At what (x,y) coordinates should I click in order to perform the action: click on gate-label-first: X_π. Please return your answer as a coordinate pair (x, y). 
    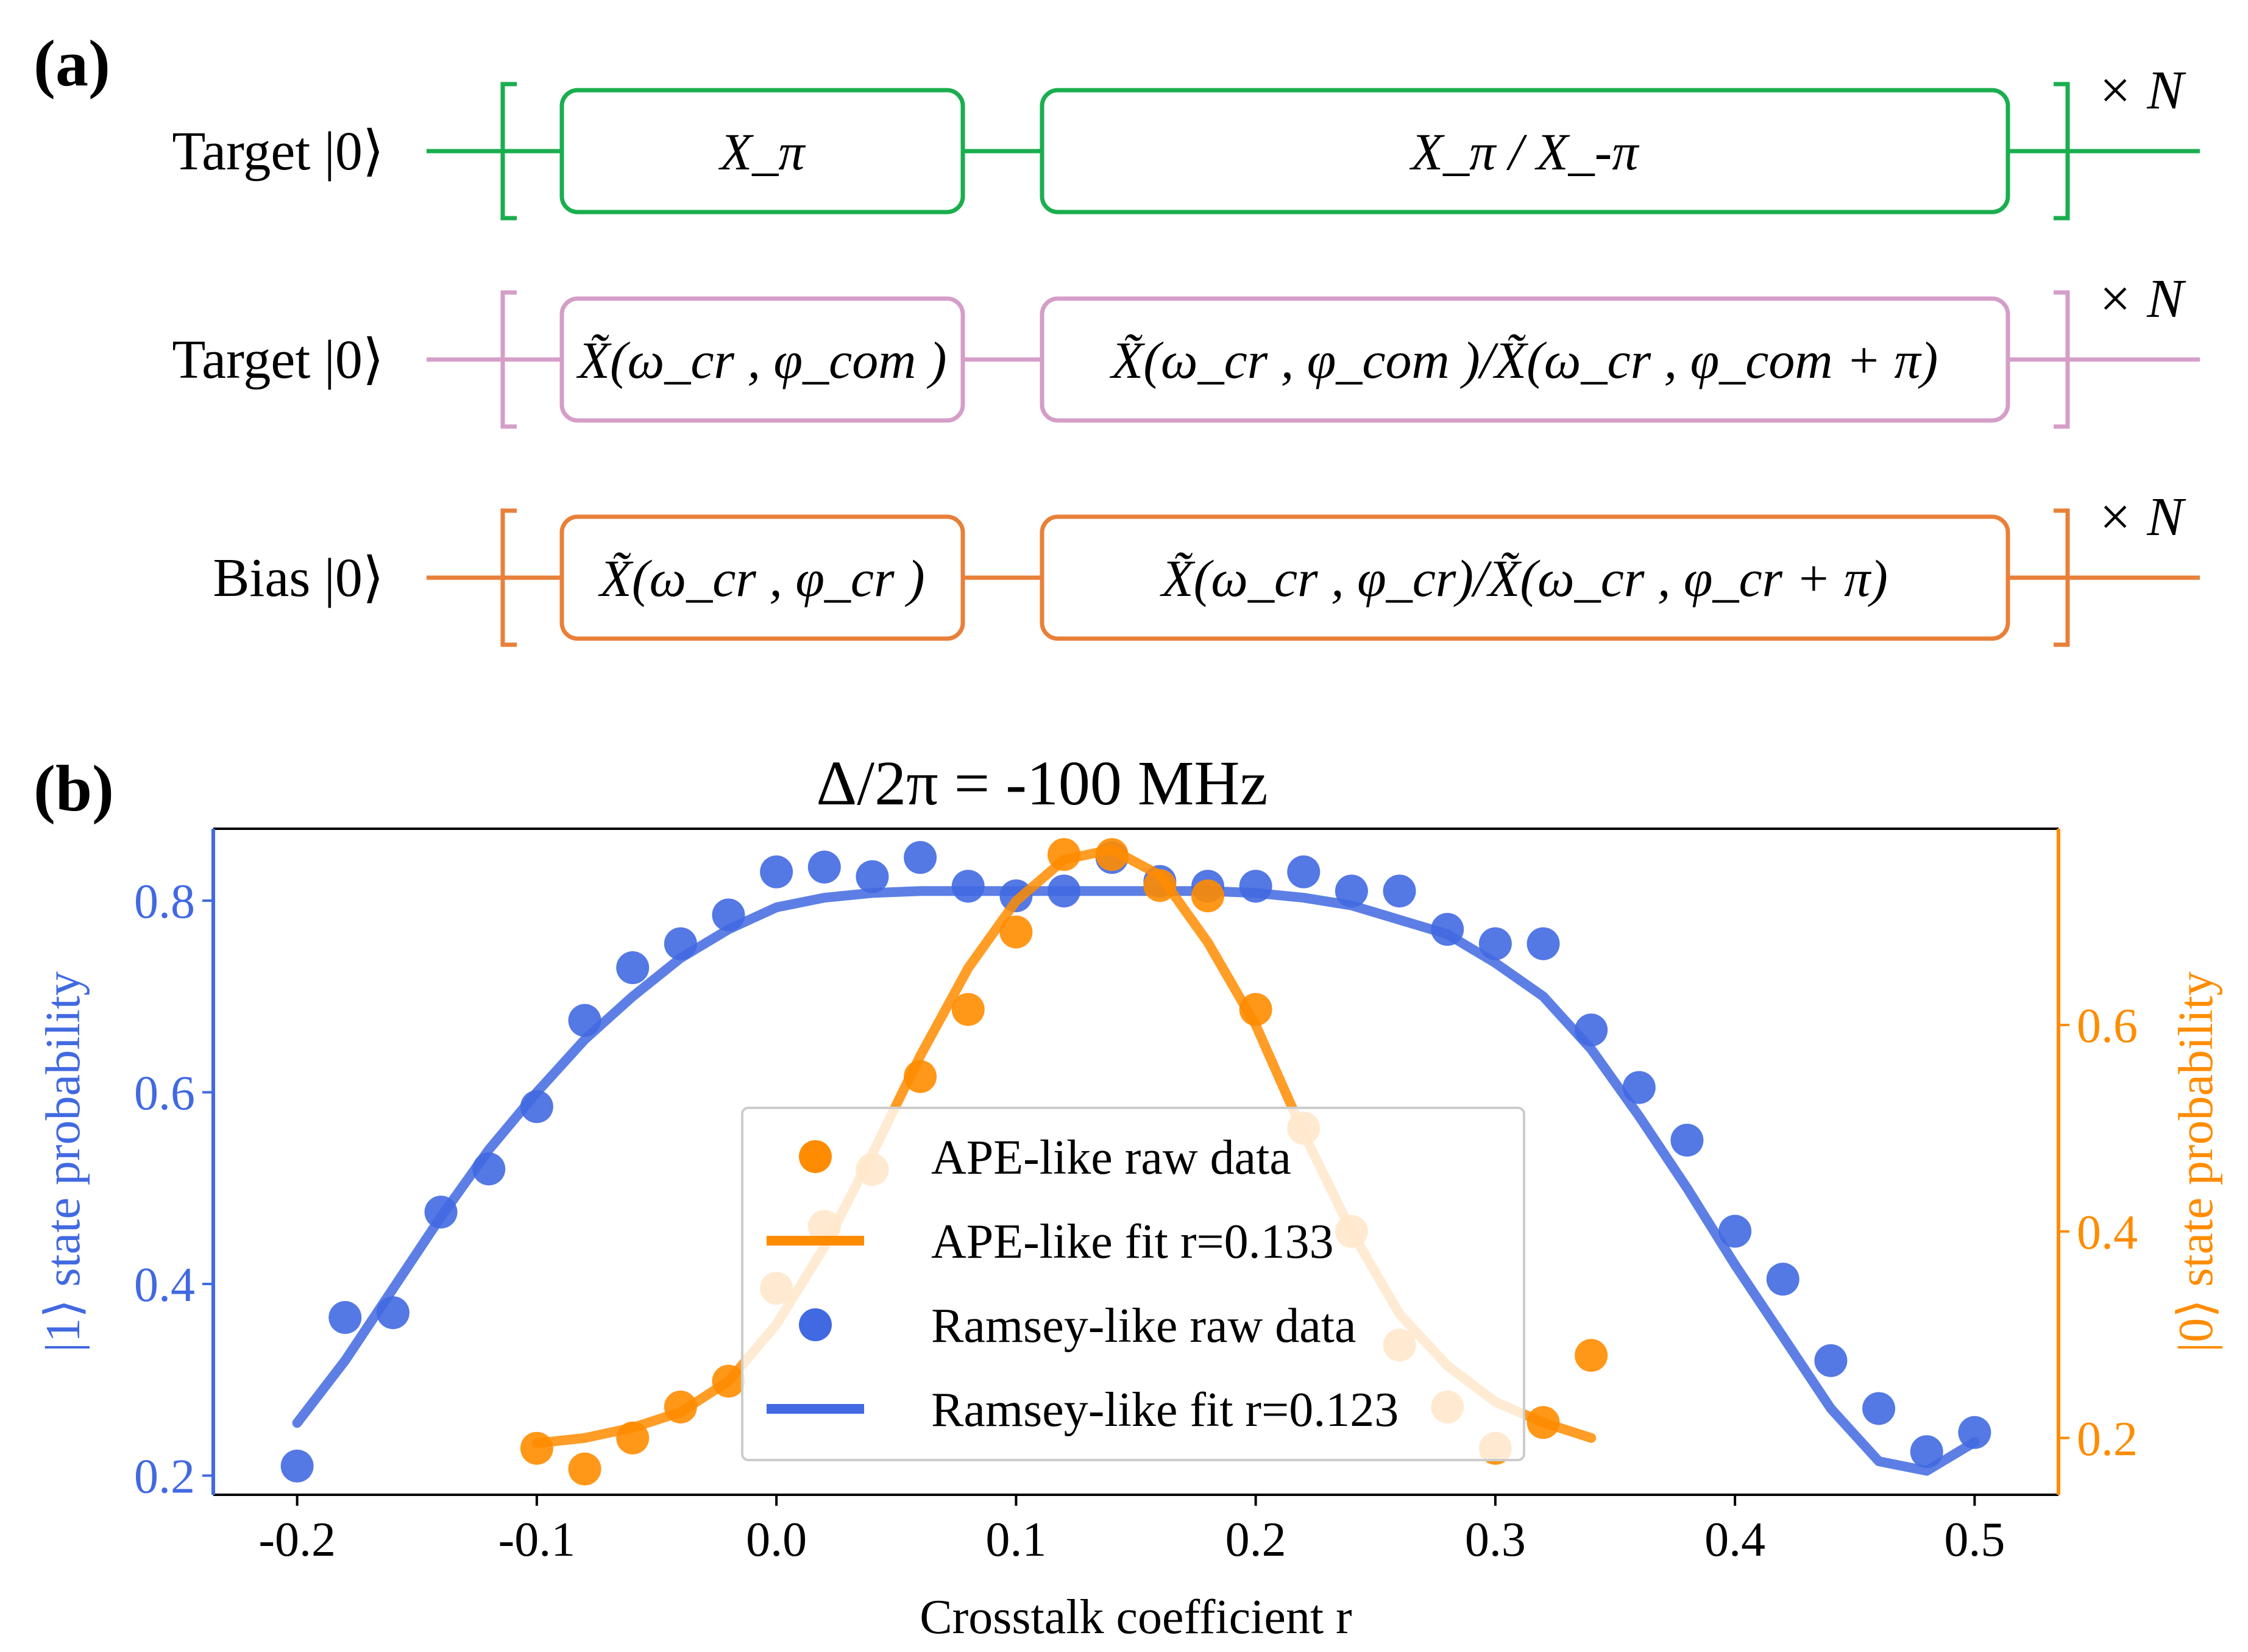
    Looking at the image, I should click on (762, 151).